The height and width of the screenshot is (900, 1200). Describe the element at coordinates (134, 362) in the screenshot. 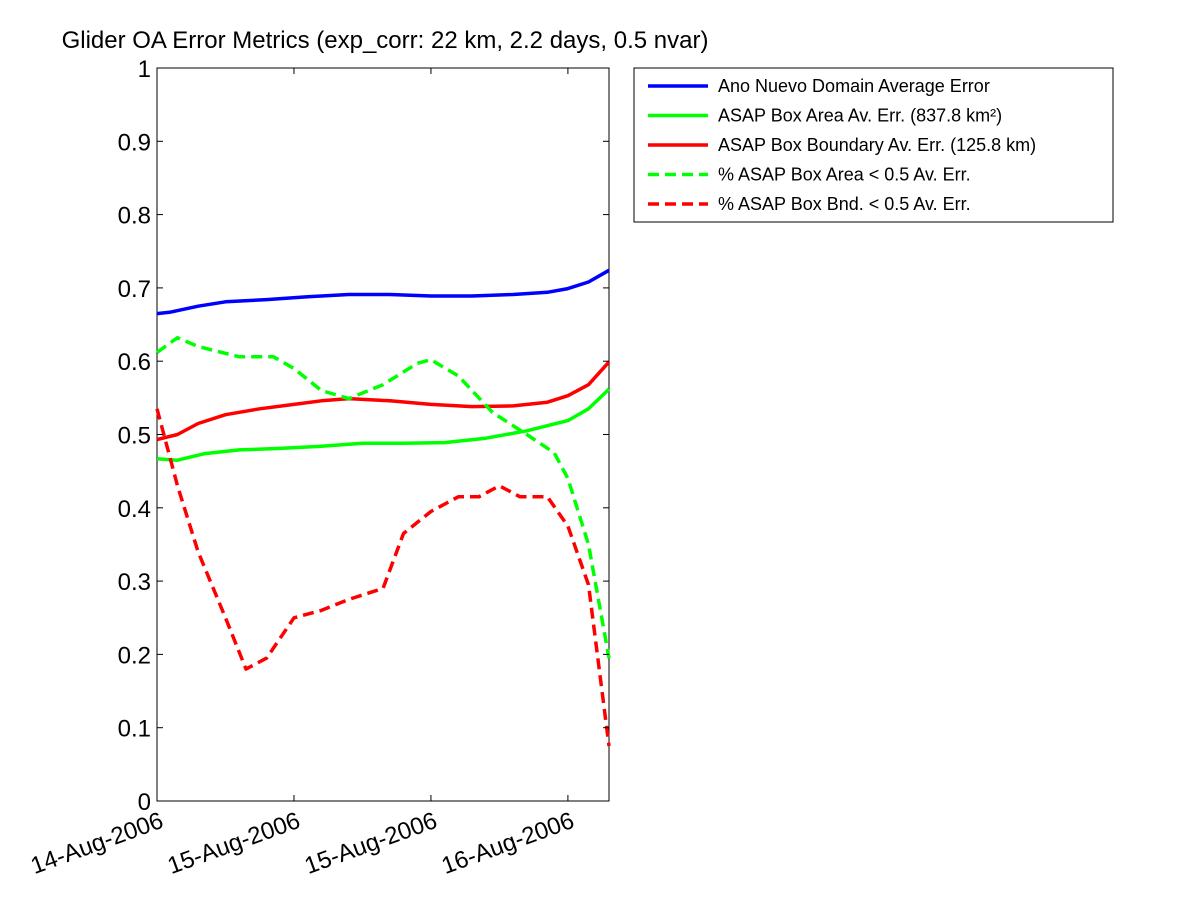

I see `y-tick-label: 0.6` at that location.